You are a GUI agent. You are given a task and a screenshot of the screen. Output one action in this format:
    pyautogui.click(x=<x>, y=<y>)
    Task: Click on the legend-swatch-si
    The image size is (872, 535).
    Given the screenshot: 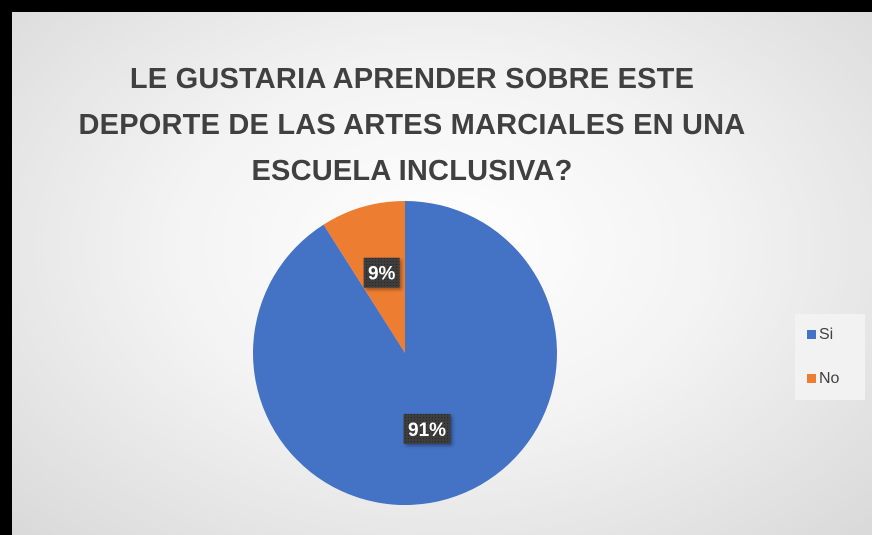 What is the action you would take?
    pyautogui.click(x=811, y=334)
    